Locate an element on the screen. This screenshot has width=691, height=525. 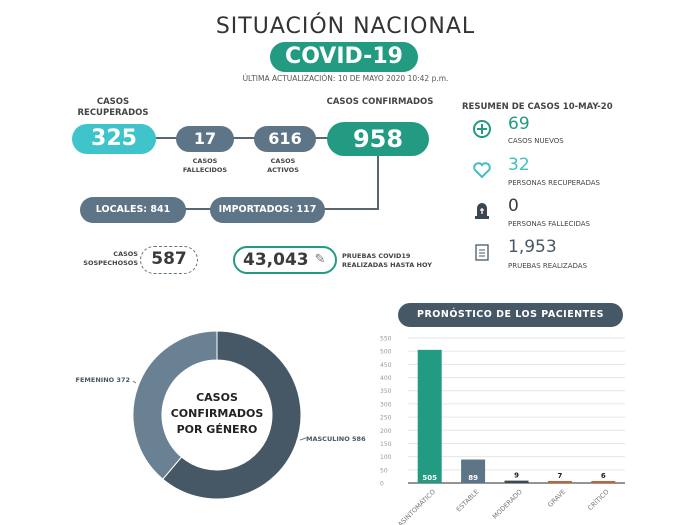
clipboard-icon is located at coordinates (482, 252).